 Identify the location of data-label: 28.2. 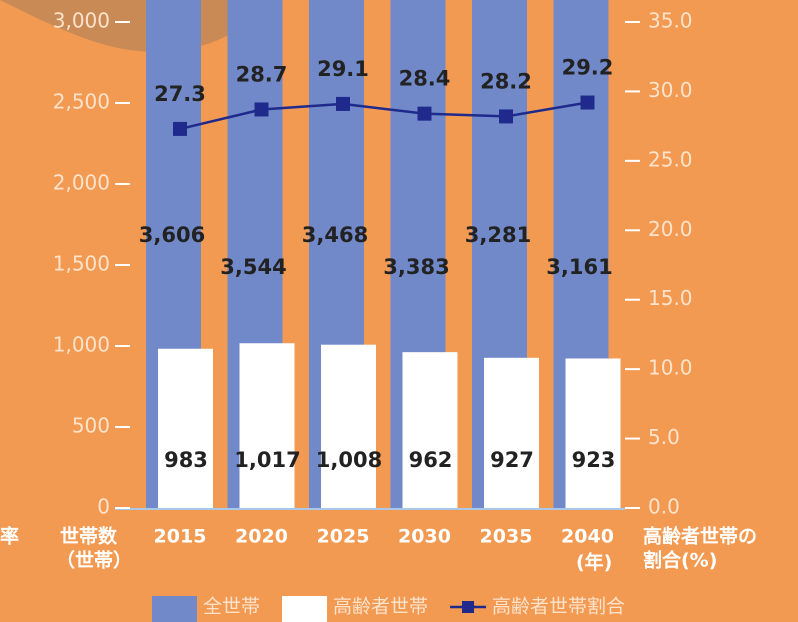
(506, 81).